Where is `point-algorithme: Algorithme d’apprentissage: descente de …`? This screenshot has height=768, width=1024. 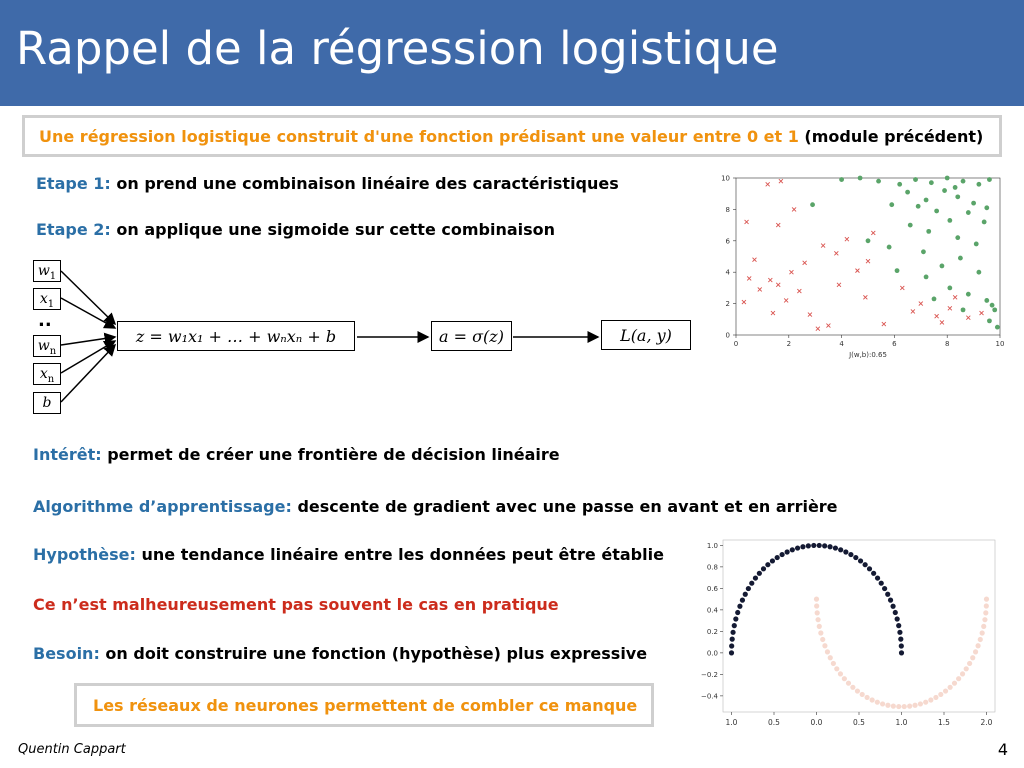
point-algorithme: Algorithme d’apprentissage: descente de … is located at coordinates (435, 506).